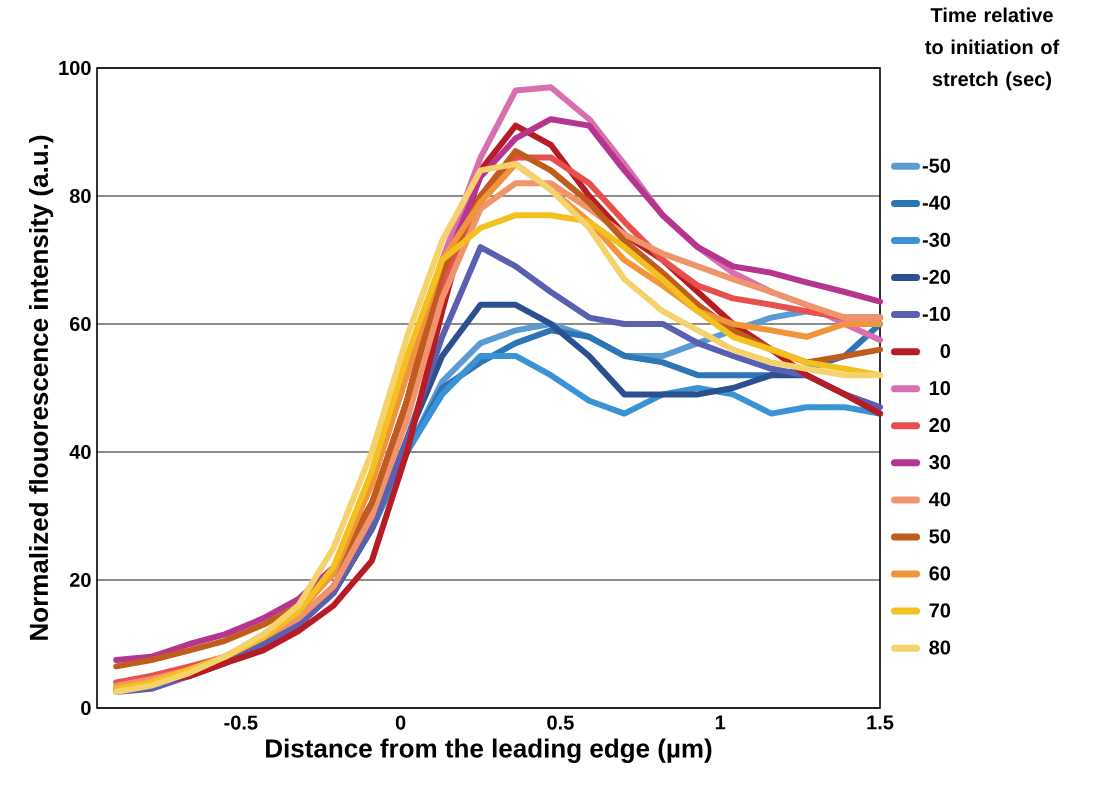 The height and width of the screenshot is (787, 1103). Describe the element at coordinates (940, 647) in the screenshot. I see `legend-label: 80` at that location.